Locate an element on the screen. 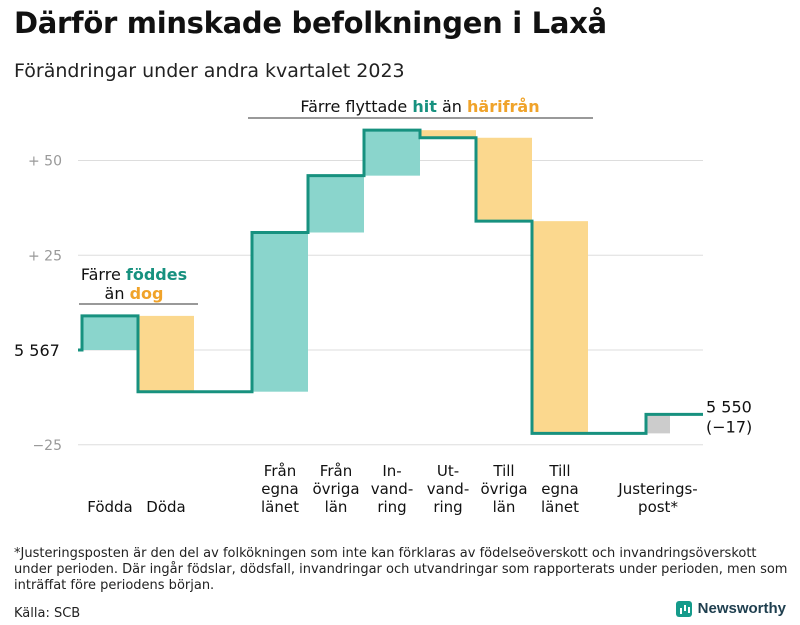 The width and height of the screenshot is (800, 625). end-value-label: 5 550 is located at coordinates (729, 406).